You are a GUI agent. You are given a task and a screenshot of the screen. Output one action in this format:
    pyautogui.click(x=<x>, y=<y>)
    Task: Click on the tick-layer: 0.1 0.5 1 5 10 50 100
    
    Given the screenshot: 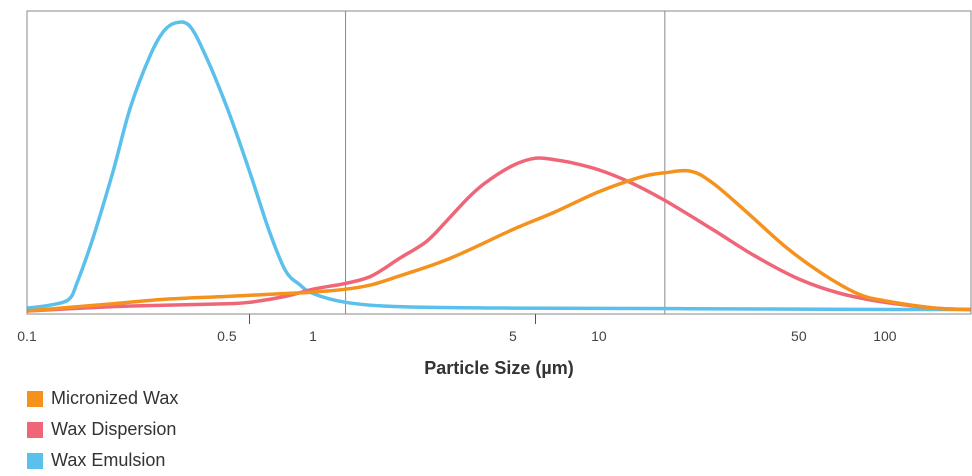 What is the action you would take?
    pyautogui.click(x=457, y=329)
    